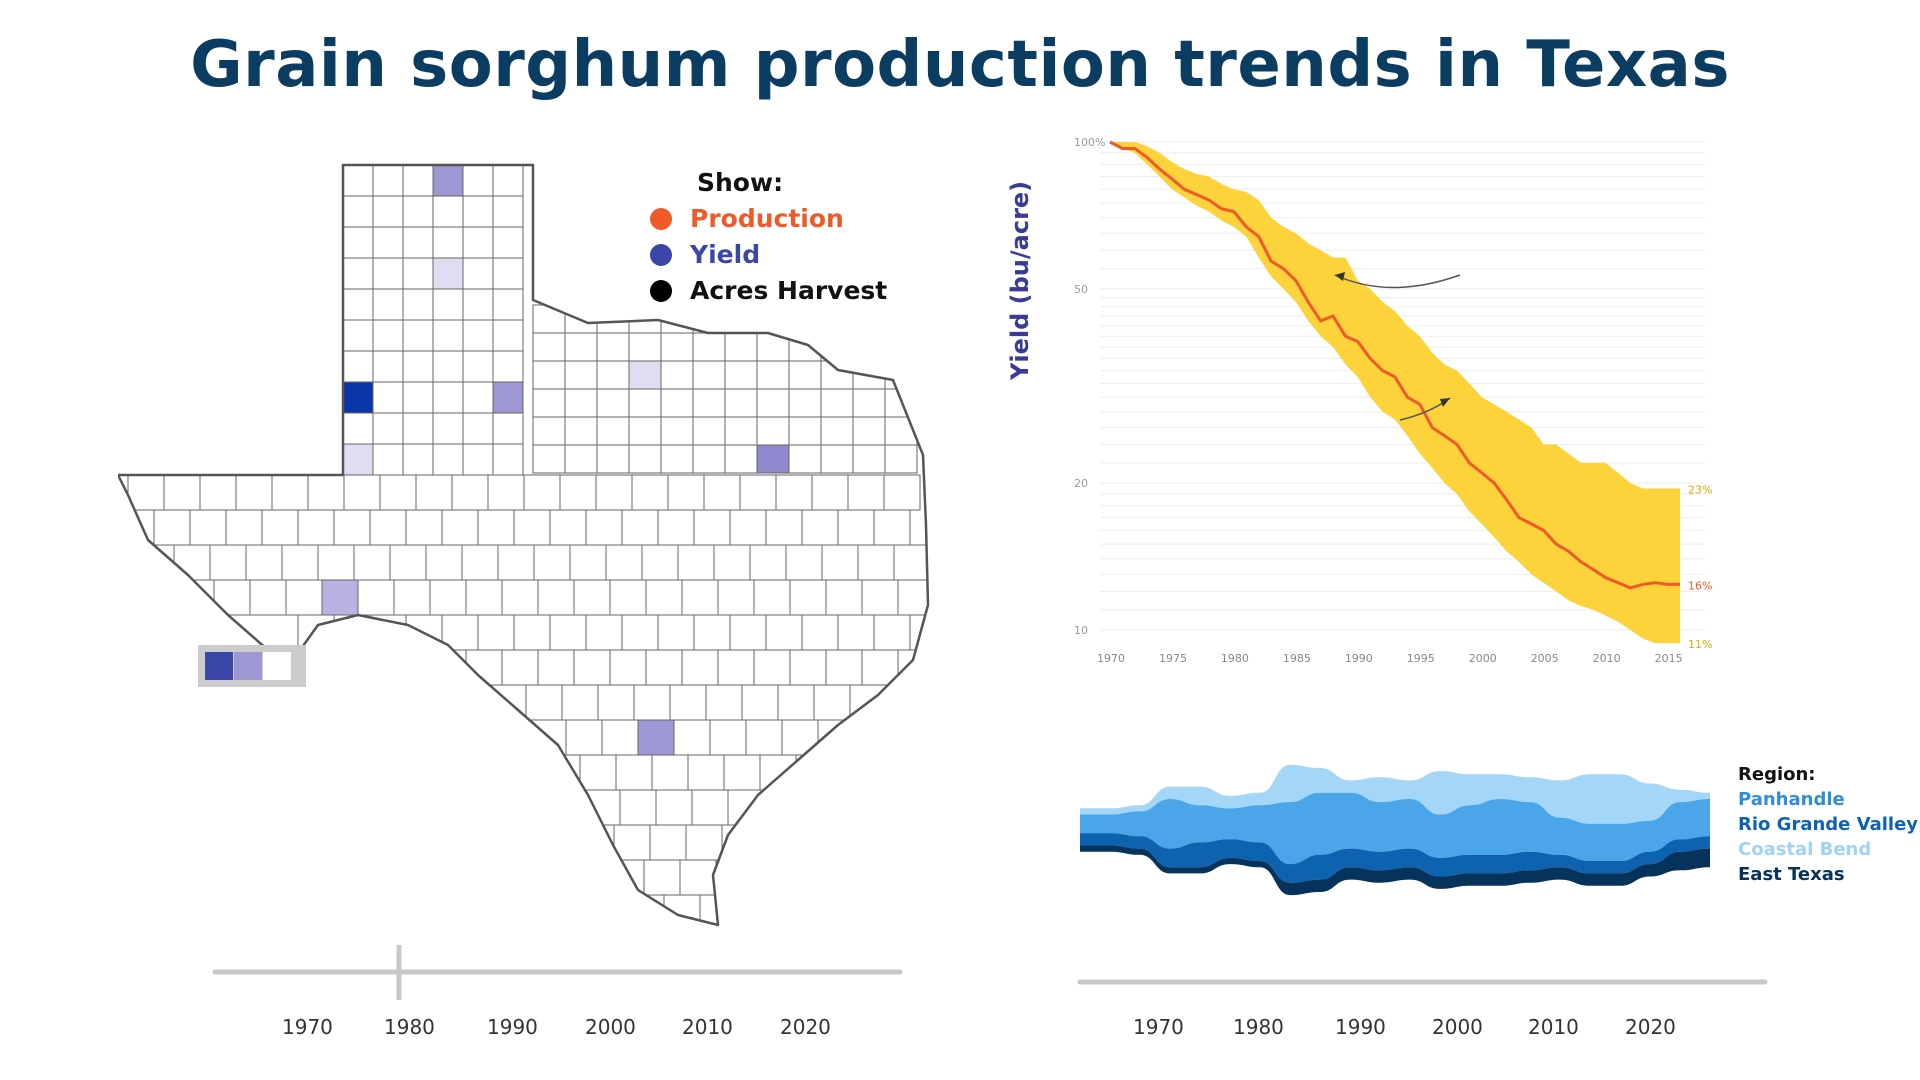  Describe the element at coordinates (1158, 1027) in the screenshot. I see `right-year-tick: 1970` at that location.